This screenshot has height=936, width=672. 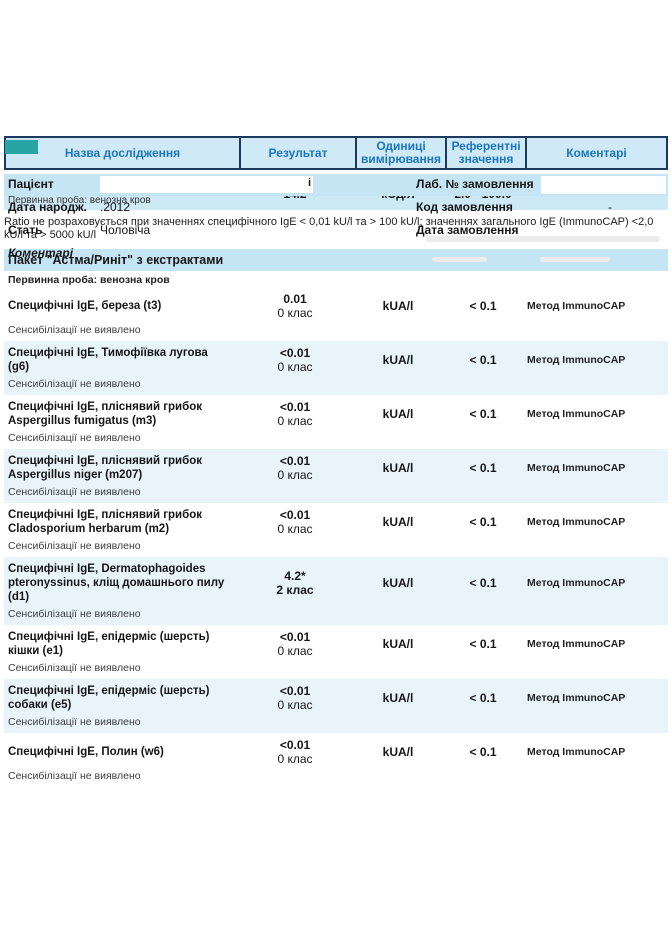 What do you see at coordinates (89, 280) in the screenshot?
I see `panel-sample-note: Первинна проба: венозна кров` at bounding box center [89, 280].